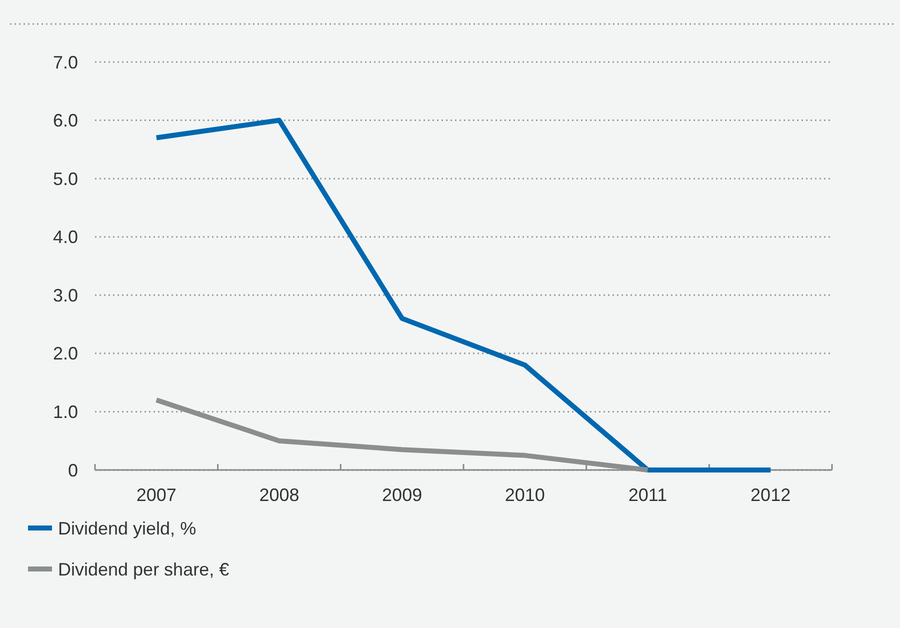  I want to click on x-tick-label: 2008, so click(279, 495).